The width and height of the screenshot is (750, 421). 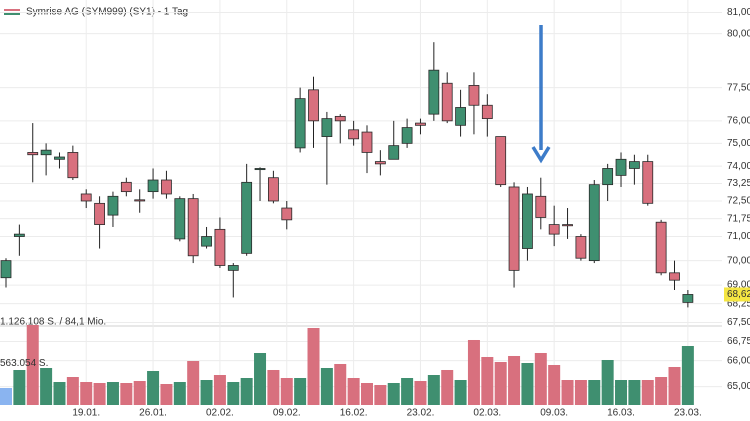 What do you see at coordinates (541, 94) in the screenshot?
I see `arrow-annotation` at bounding box center [541, 94].